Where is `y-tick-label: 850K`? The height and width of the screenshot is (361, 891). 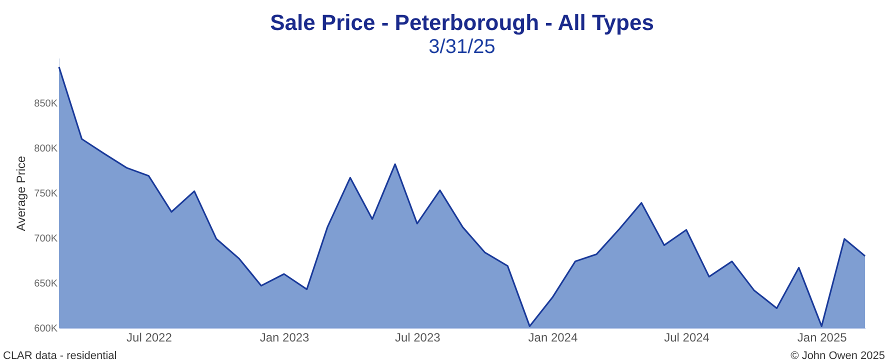 y-tick-label: 850K is located at coordinates (46, 104).